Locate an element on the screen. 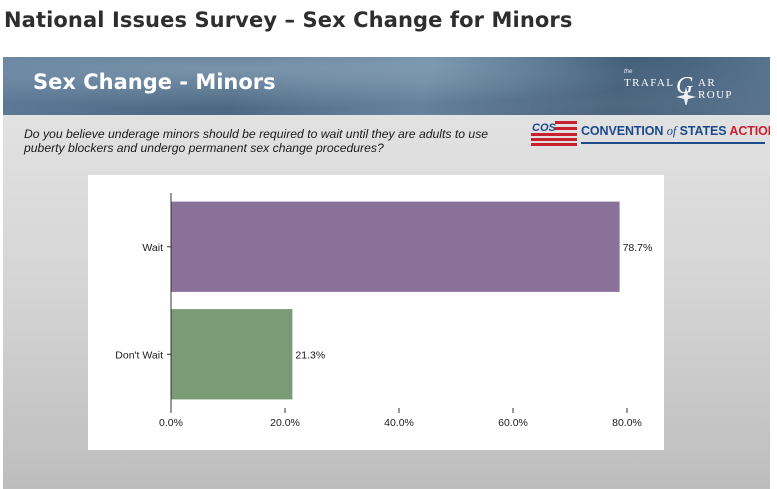 The height and width of the screenshot is (489, 777). compass-star-icon is located at coordinates (686, 96).